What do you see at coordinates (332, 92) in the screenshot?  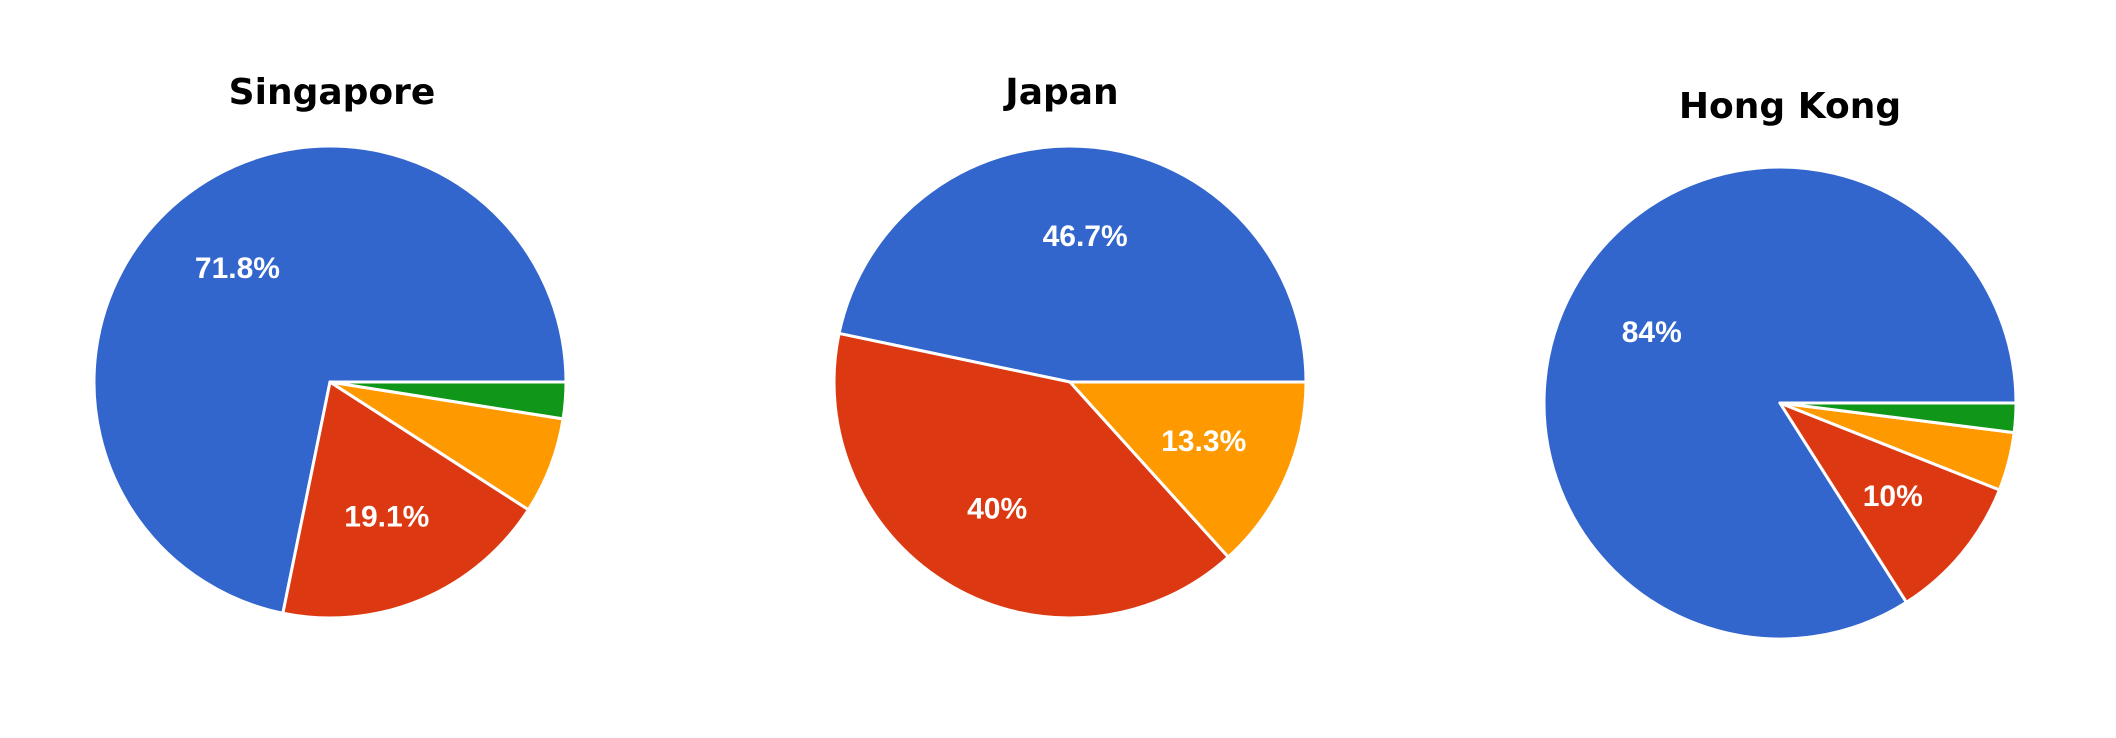 I see `chart-title-singapore: Singapore` at bounding box center [332, 92].